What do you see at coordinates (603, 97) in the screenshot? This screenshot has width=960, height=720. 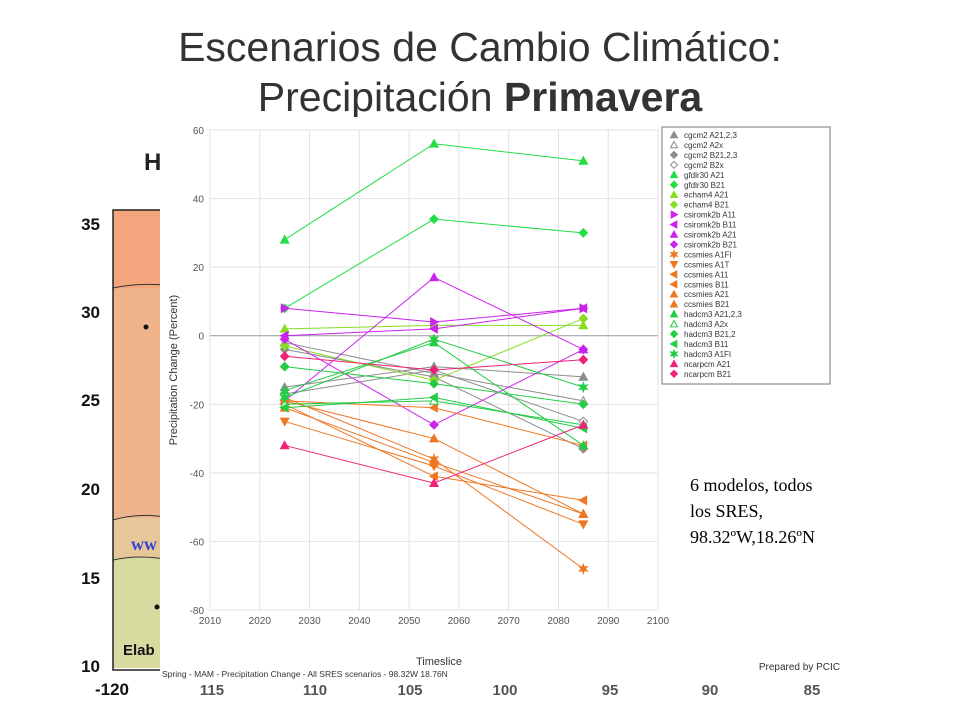 I see `title-line-2-bold: Primavera` at bounding box center [603, 97].